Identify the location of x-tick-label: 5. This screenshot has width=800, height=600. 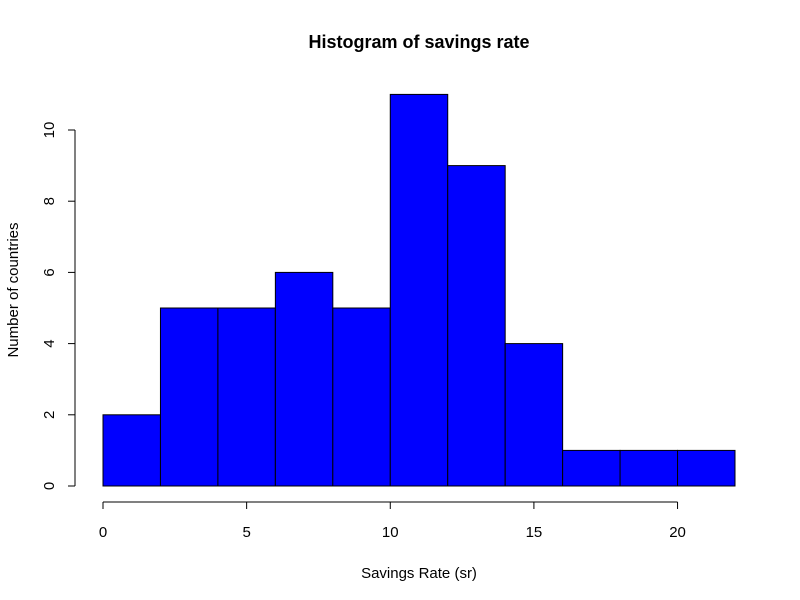
(246, 532).